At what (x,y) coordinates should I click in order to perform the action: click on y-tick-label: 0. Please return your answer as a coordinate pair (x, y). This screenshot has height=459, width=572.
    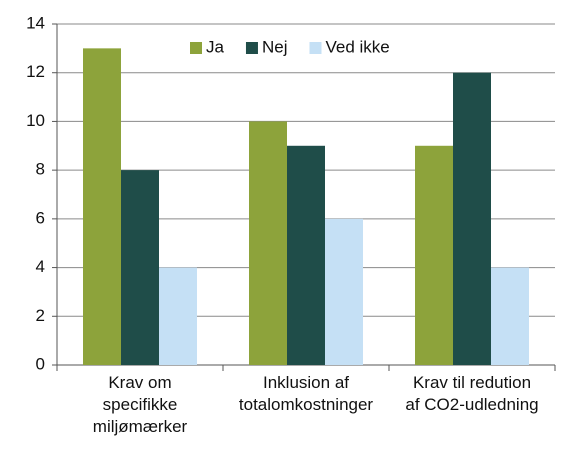
    Looking at the image, I should click on (40, 363).